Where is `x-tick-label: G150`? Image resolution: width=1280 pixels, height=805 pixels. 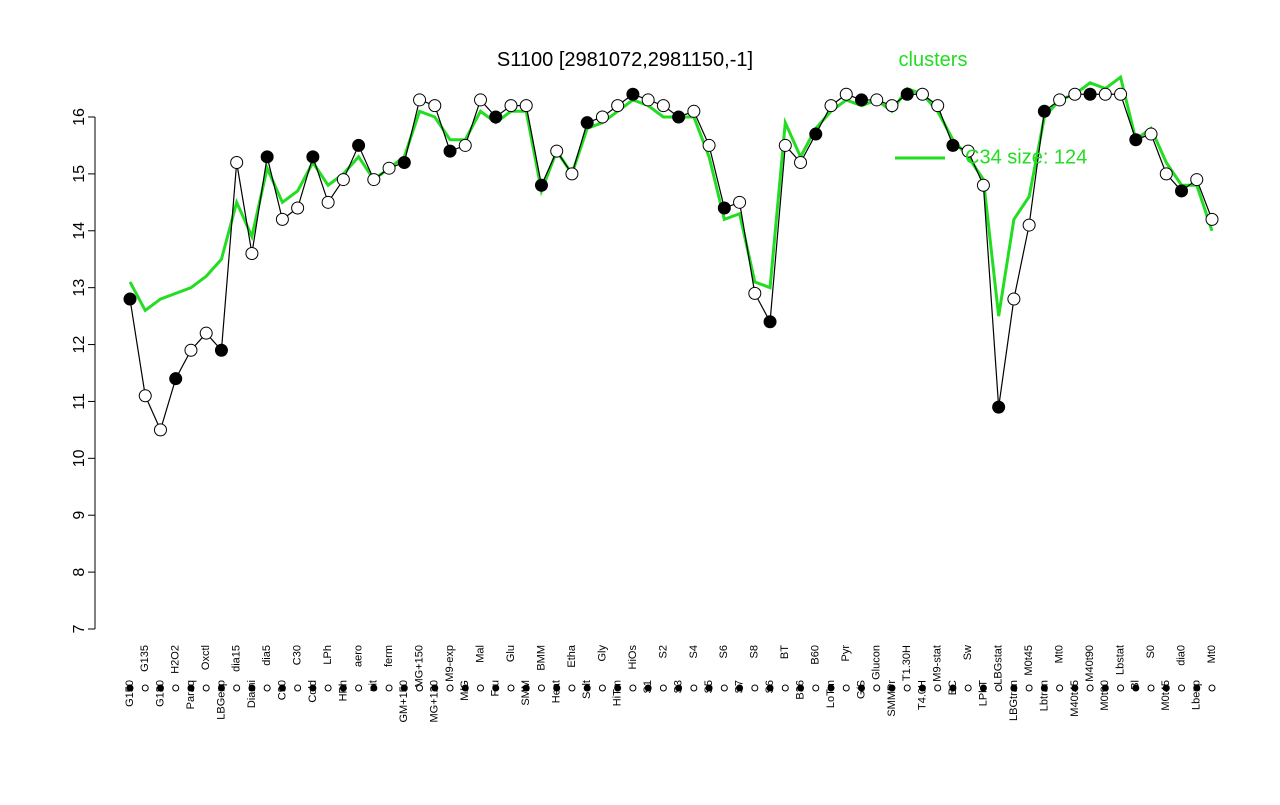
x-tick-label: G150 is located at coordinates (130, 693).